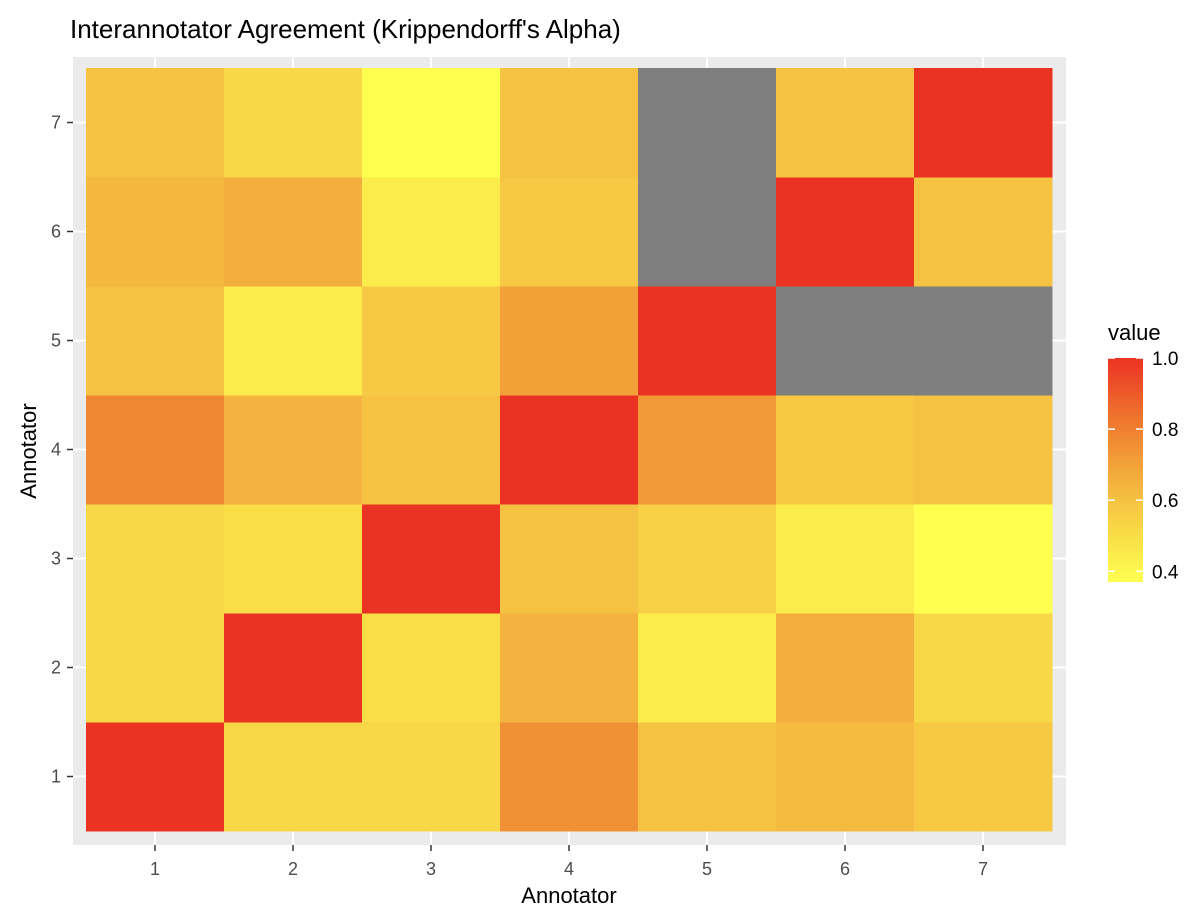  What do you see at coordinates (56, 559) in the screenshot?
I see `y-tick-label: 3` at bounding box center [56, 559].